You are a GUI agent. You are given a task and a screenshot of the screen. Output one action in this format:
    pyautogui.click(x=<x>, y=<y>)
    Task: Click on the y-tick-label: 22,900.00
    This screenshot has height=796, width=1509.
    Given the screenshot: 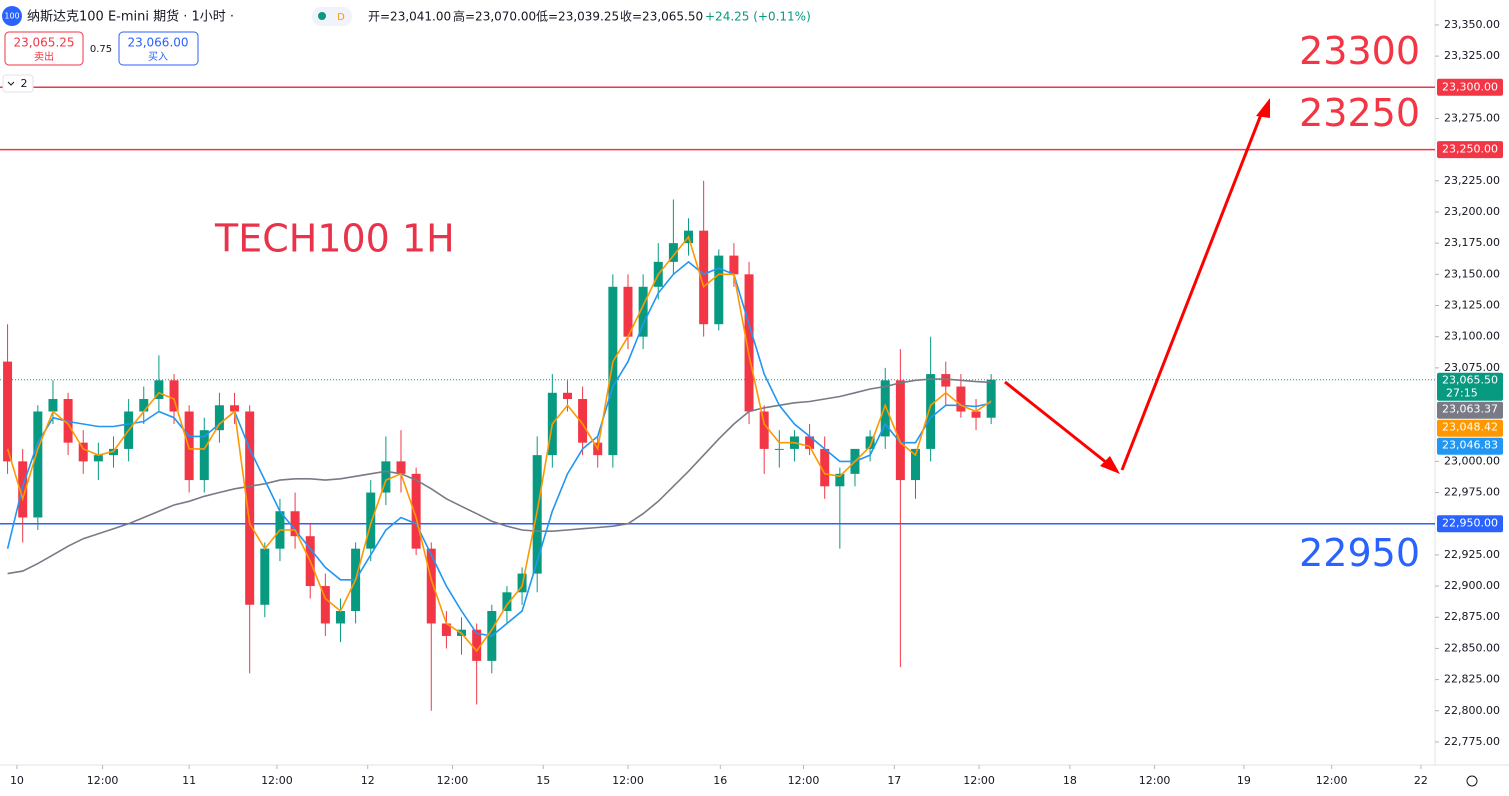 What is the action you would take?
    pyautogui.click(x=1472, y=585)
    